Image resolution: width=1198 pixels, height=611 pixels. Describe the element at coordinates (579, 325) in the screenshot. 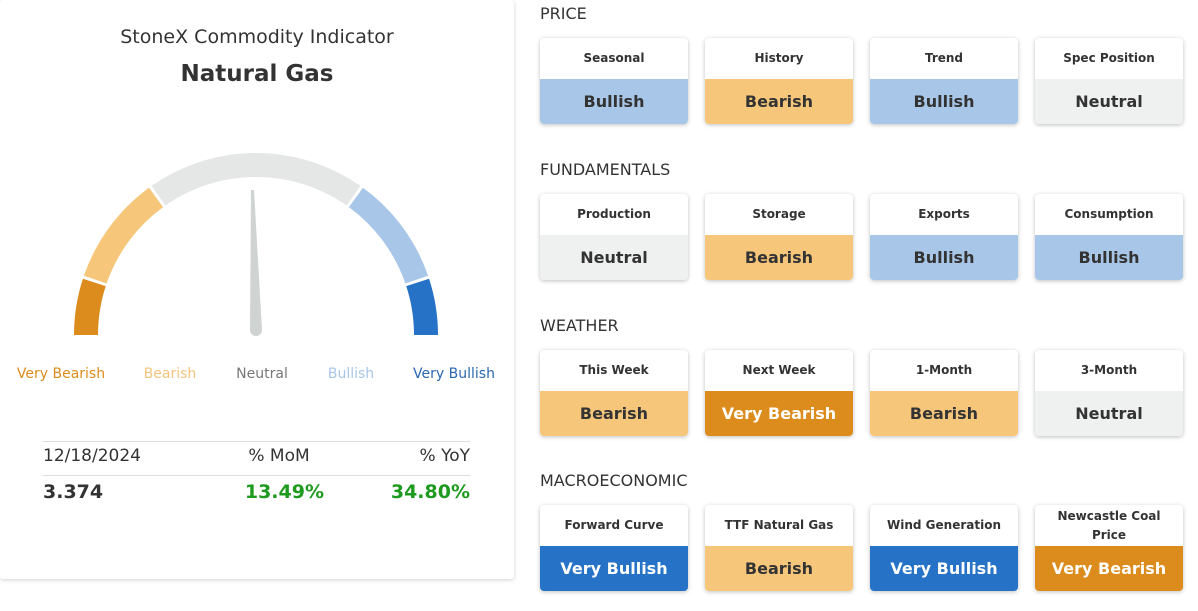

I see `section-title: WEATHER` at that location.